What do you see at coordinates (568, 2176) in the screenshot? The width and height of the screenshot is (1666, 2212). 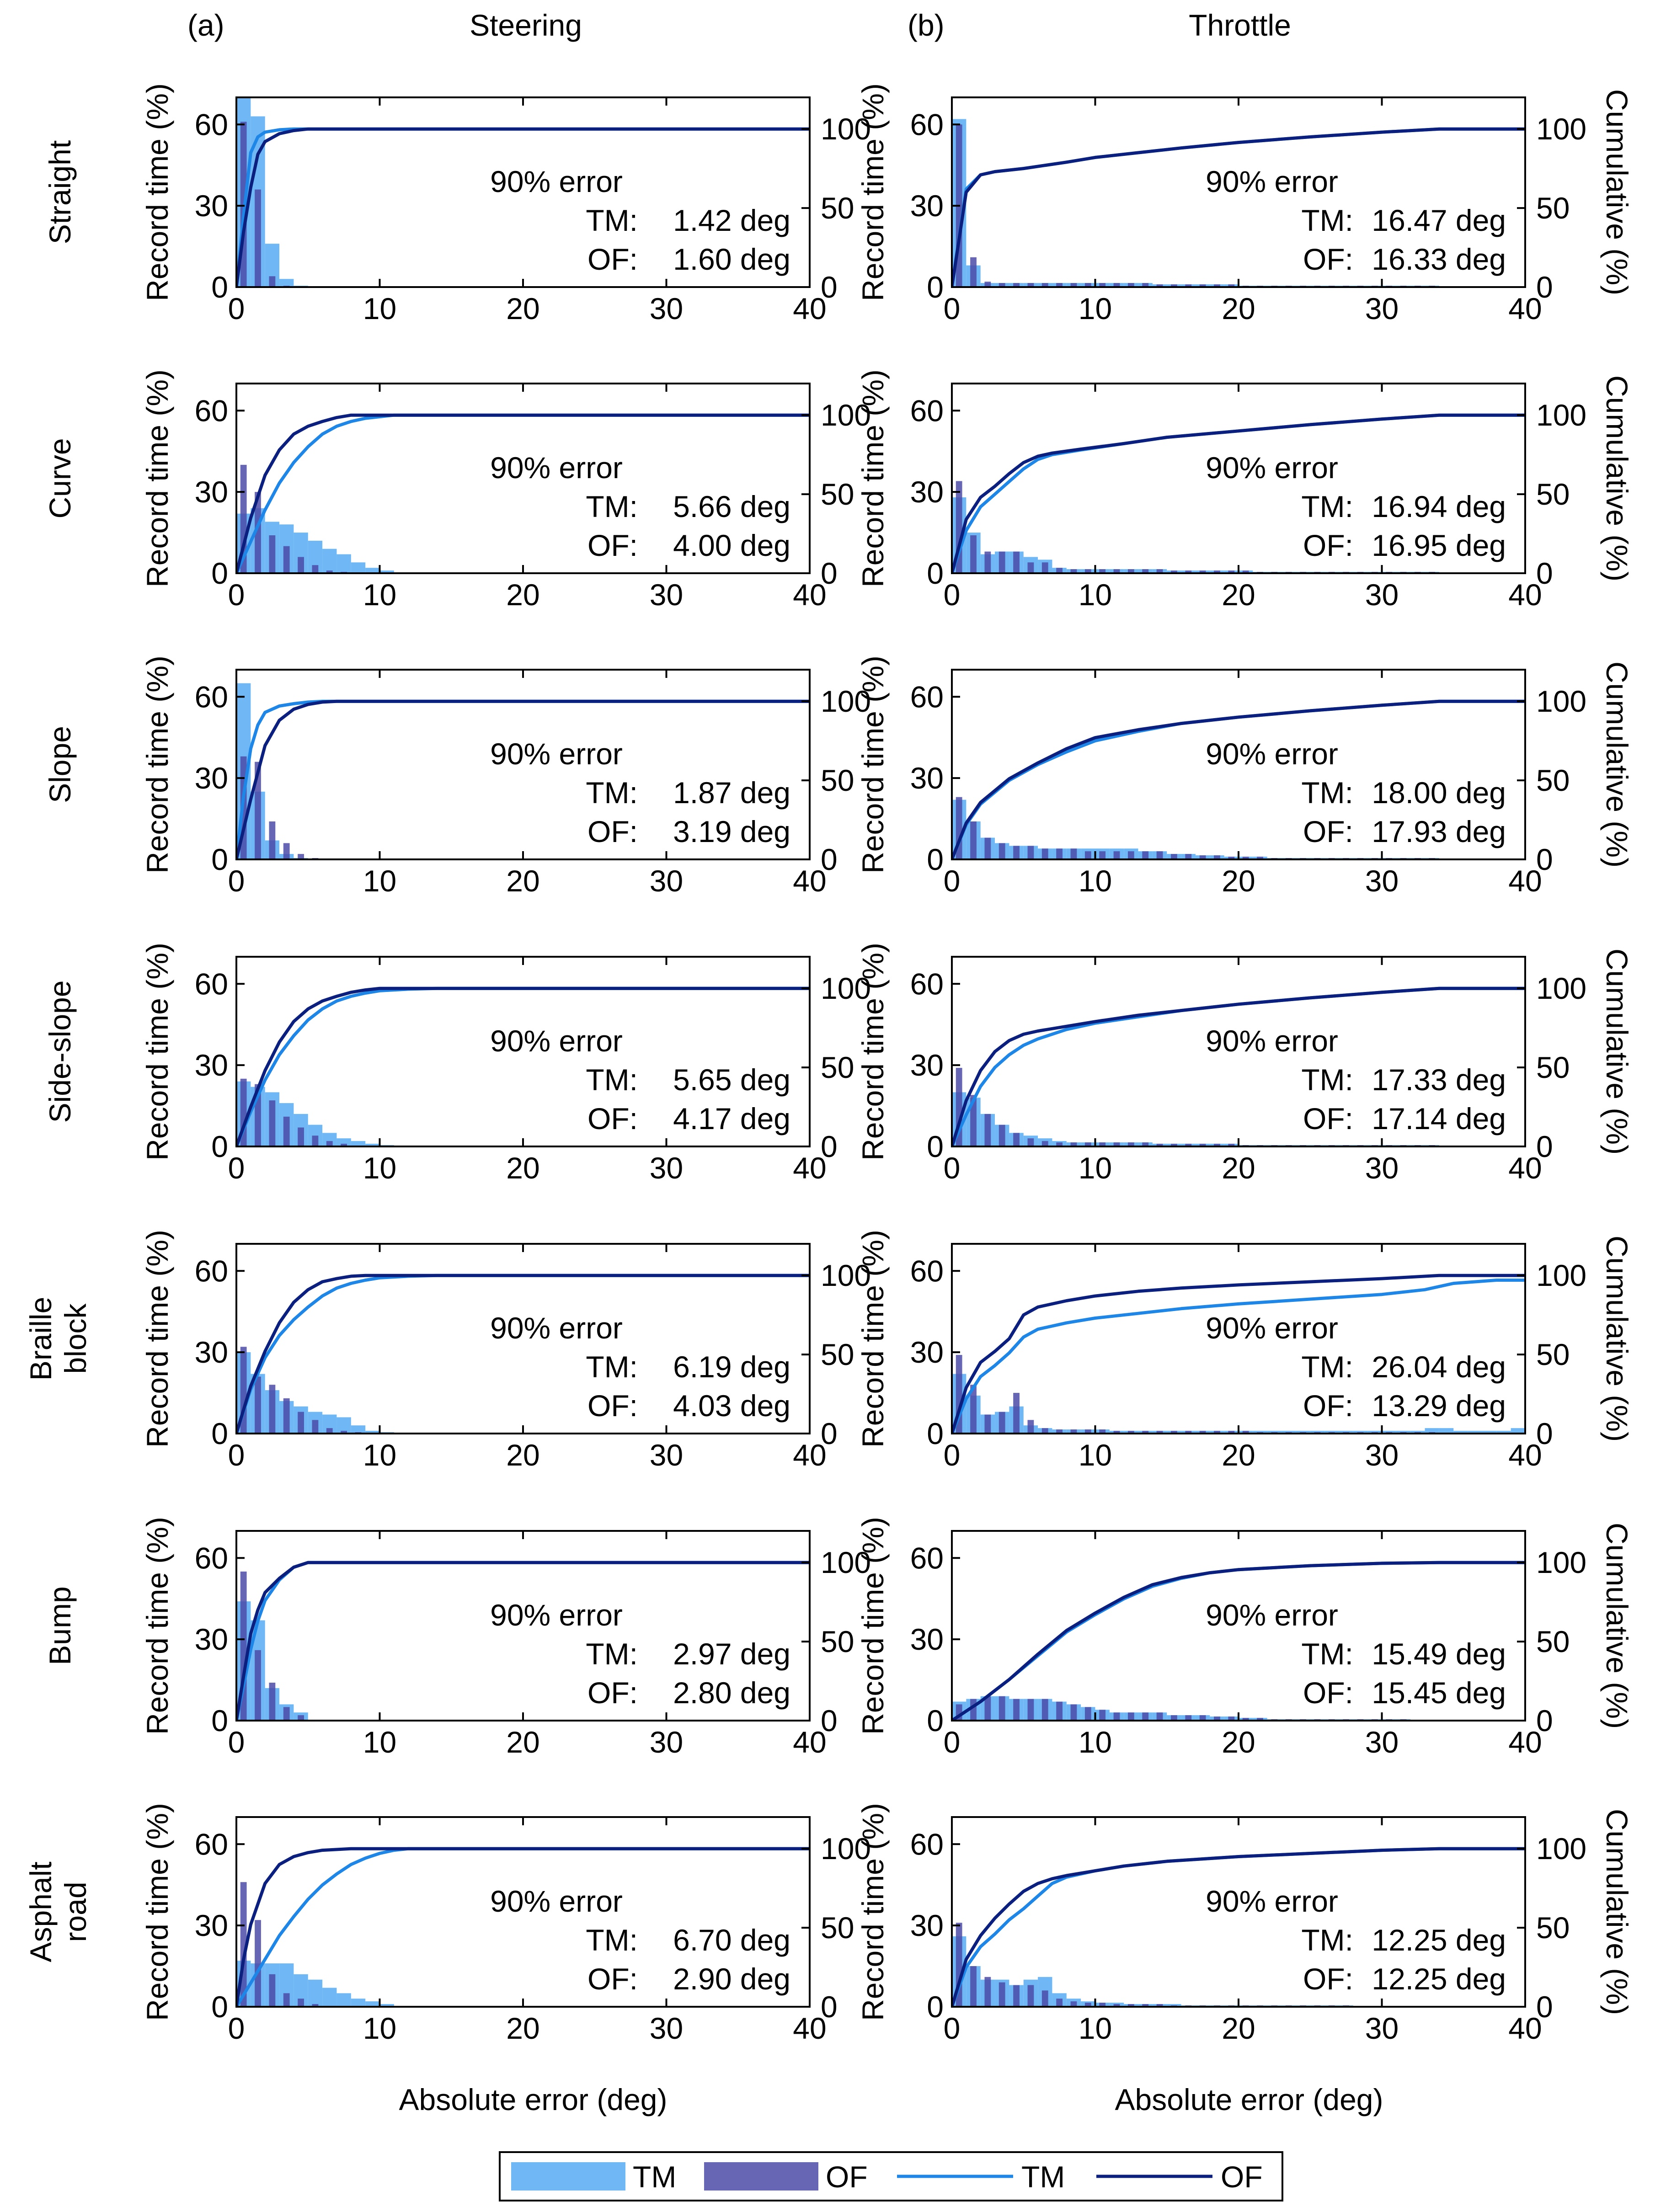 I see `legend-tm-bar-swatch` at bounding box center [568, 2176].